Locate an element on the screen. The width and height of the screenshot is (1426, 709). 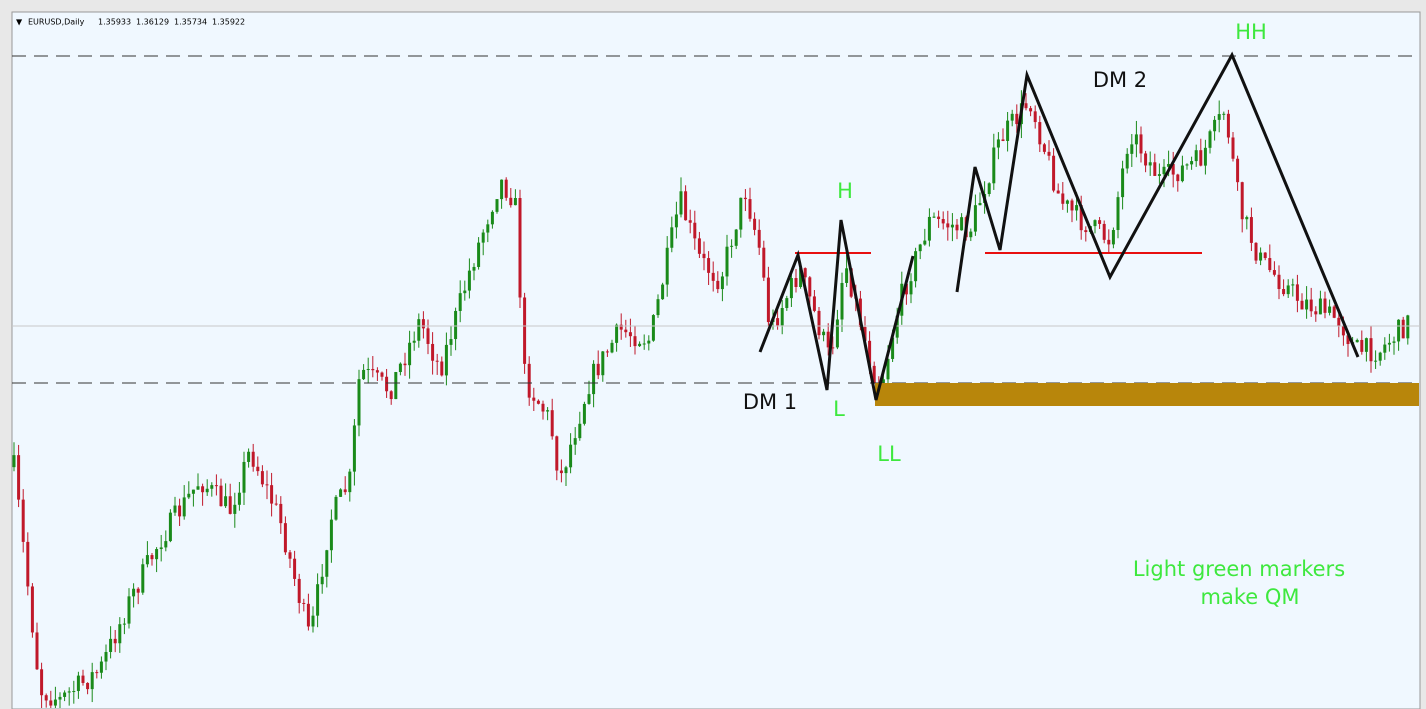
symbol: EURUSD,Daily is located at coordinates (56, 22).